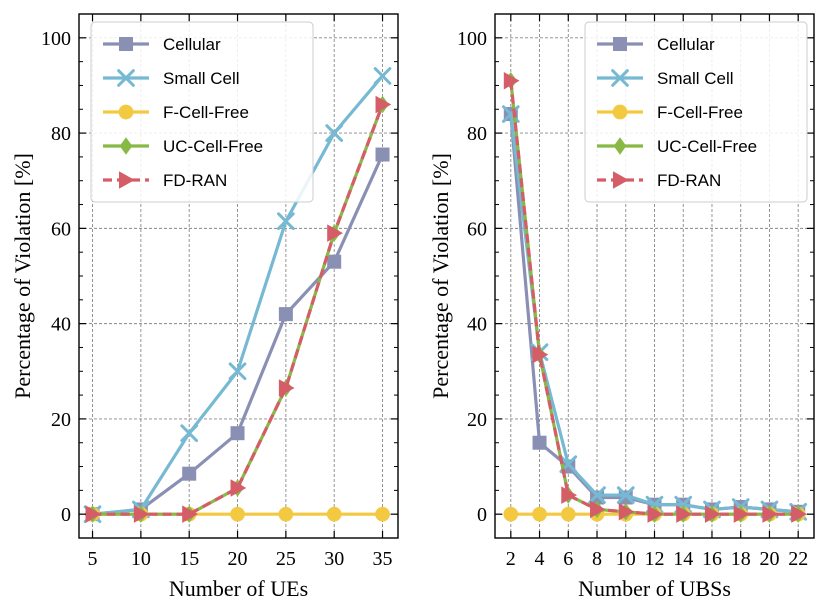  What do you see at coordinates (93, 559) in the screenshot?
I see `x-tick-label: 5` at bounding box center [93, 559].